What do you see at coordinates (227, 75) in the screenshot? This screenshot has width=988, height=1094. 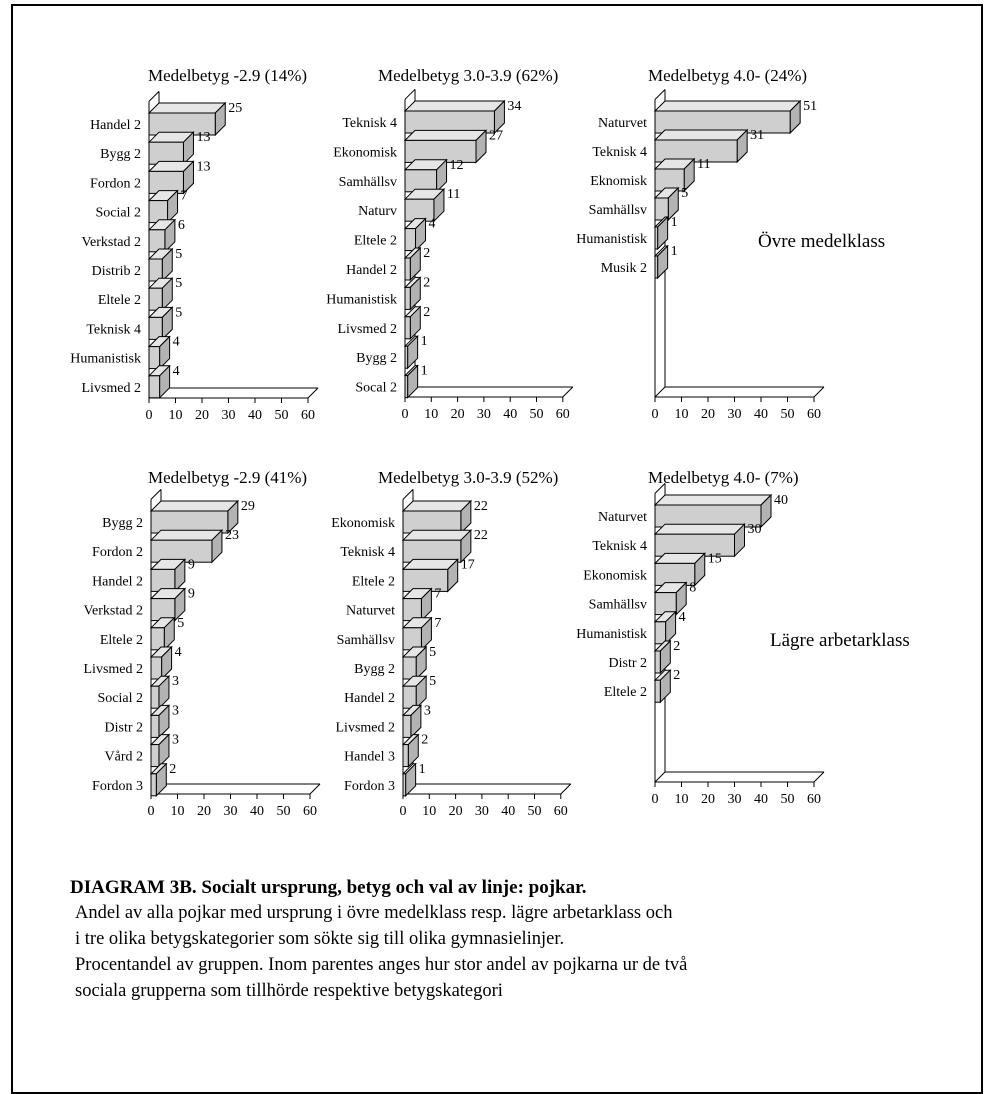 I see `chart-title: Medelbetyg -2.9 (14%)` at bounding box center [227, 75].